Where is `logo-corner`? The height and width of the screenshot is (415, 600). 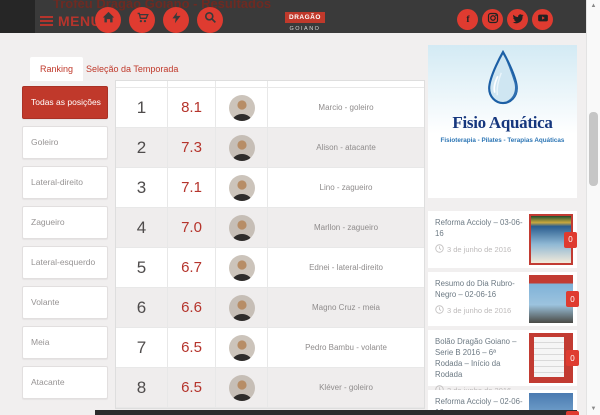 logo-corner is located at coordinates (17, 16).